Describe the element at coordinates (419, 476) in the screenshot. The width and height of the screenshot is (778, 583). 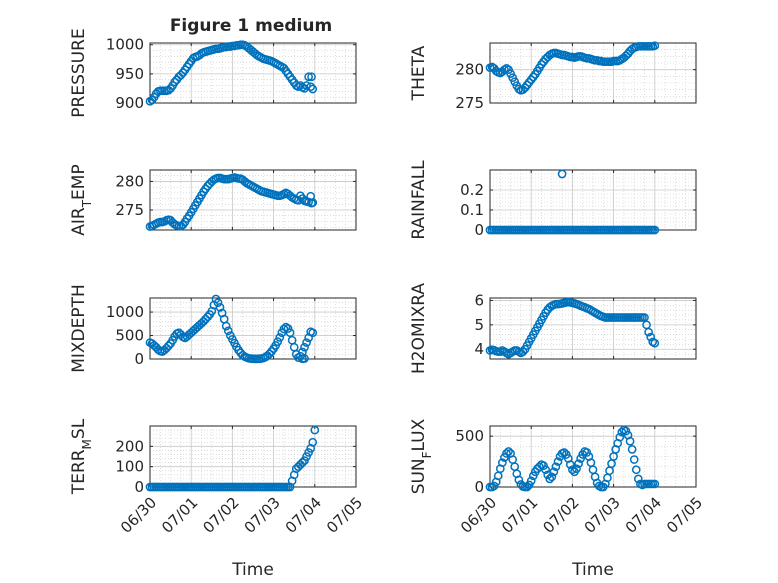
I see `y-axis-label-main: SUN` at that location.